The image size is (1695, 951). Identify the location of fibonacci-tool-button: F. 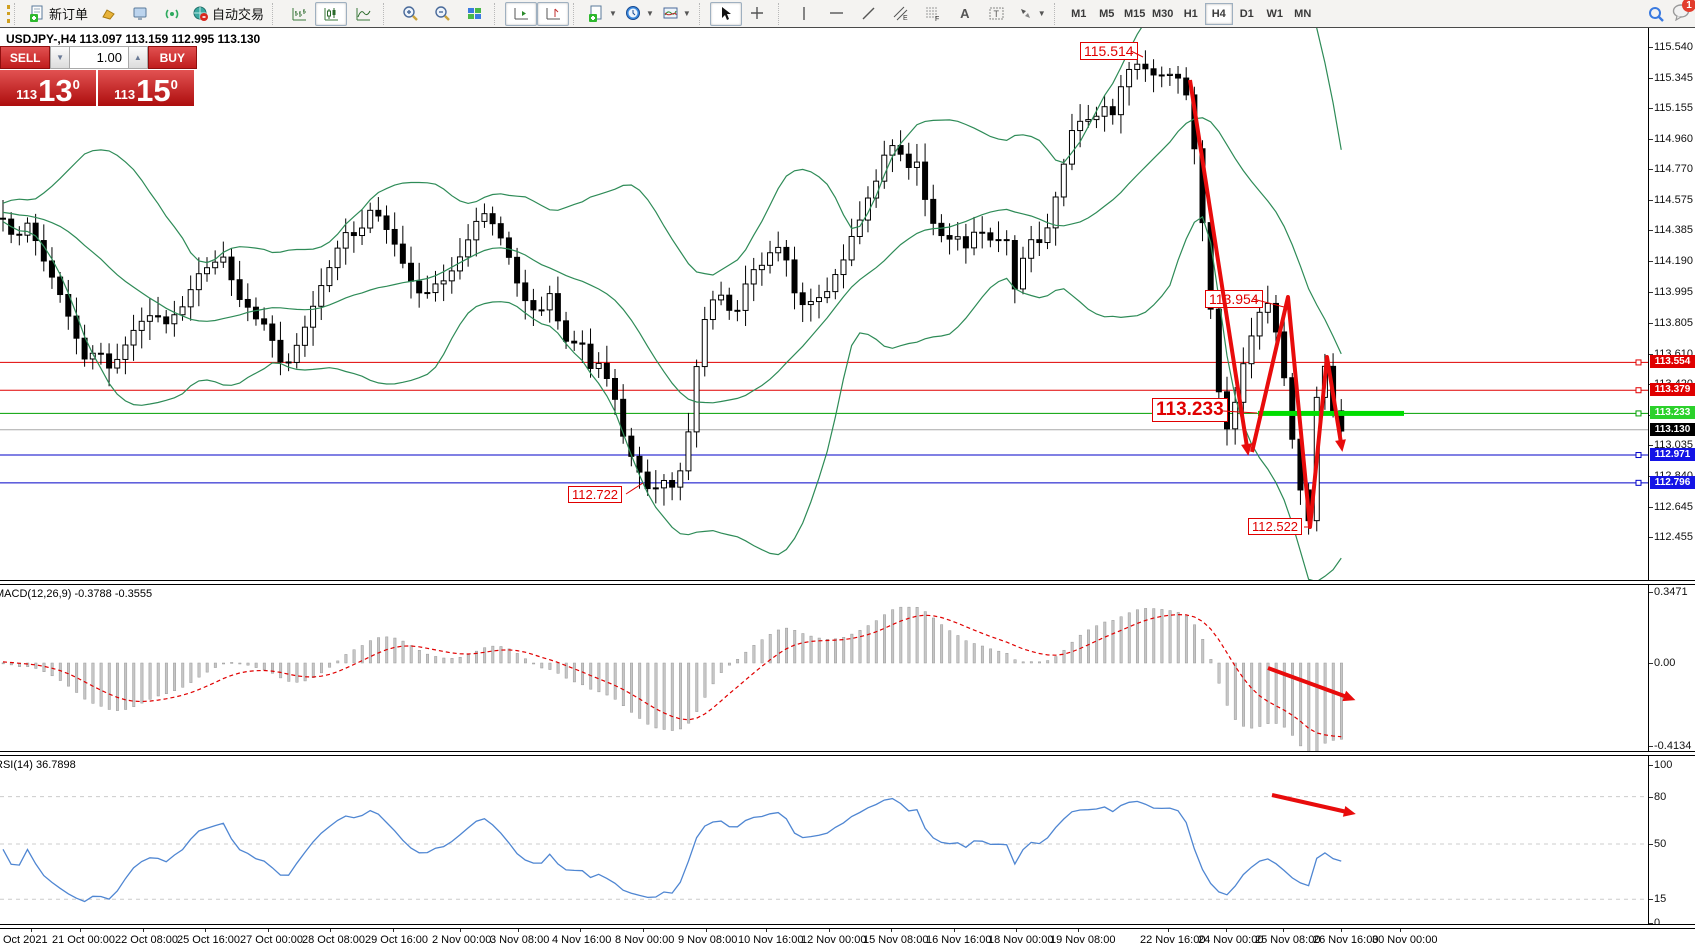
(933, 14).